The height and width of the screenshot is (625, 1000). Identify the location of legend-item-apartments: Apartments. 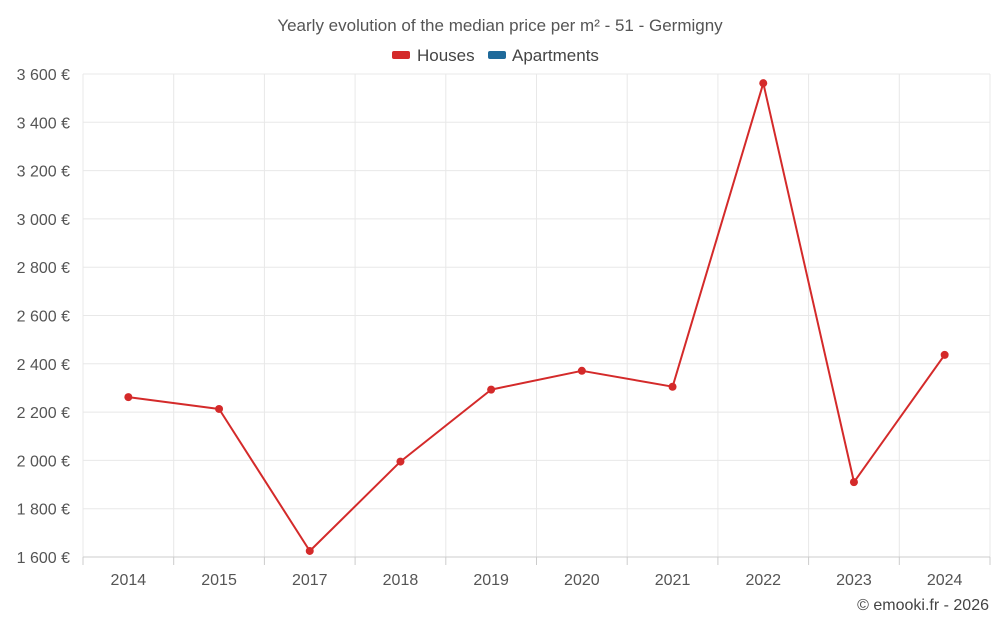
(543, 55).